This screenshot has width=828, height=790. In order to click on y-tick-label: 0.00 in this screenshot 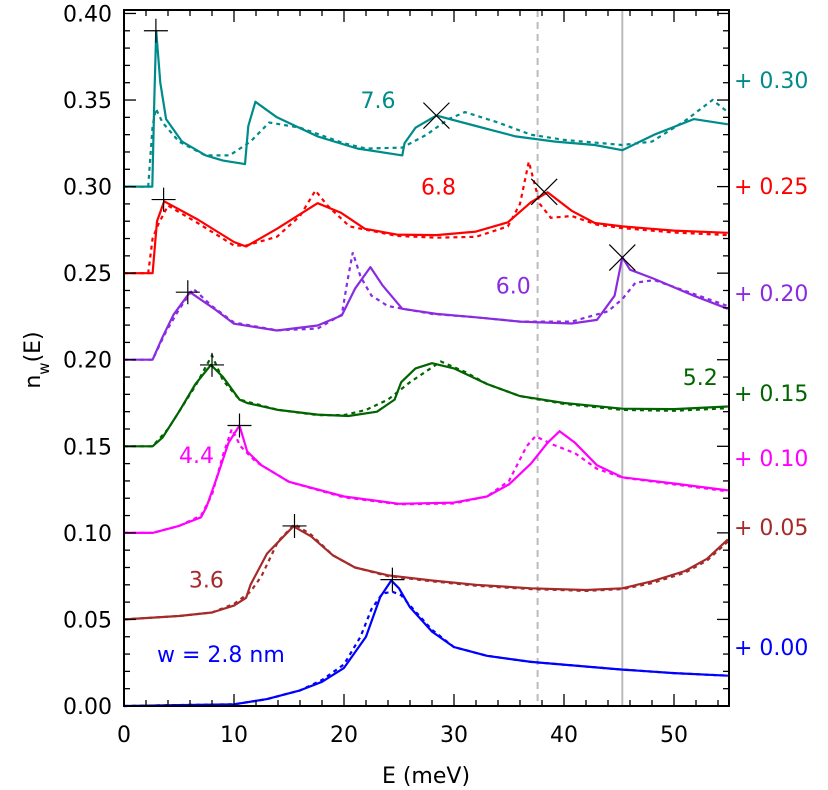, I will do `click(87, 707)`.